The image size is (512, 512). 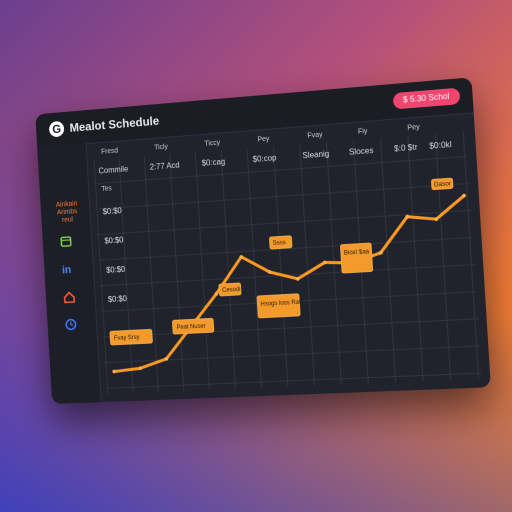 I want to click on annotation-tag: Cesodi, so click(x=230, y=289).